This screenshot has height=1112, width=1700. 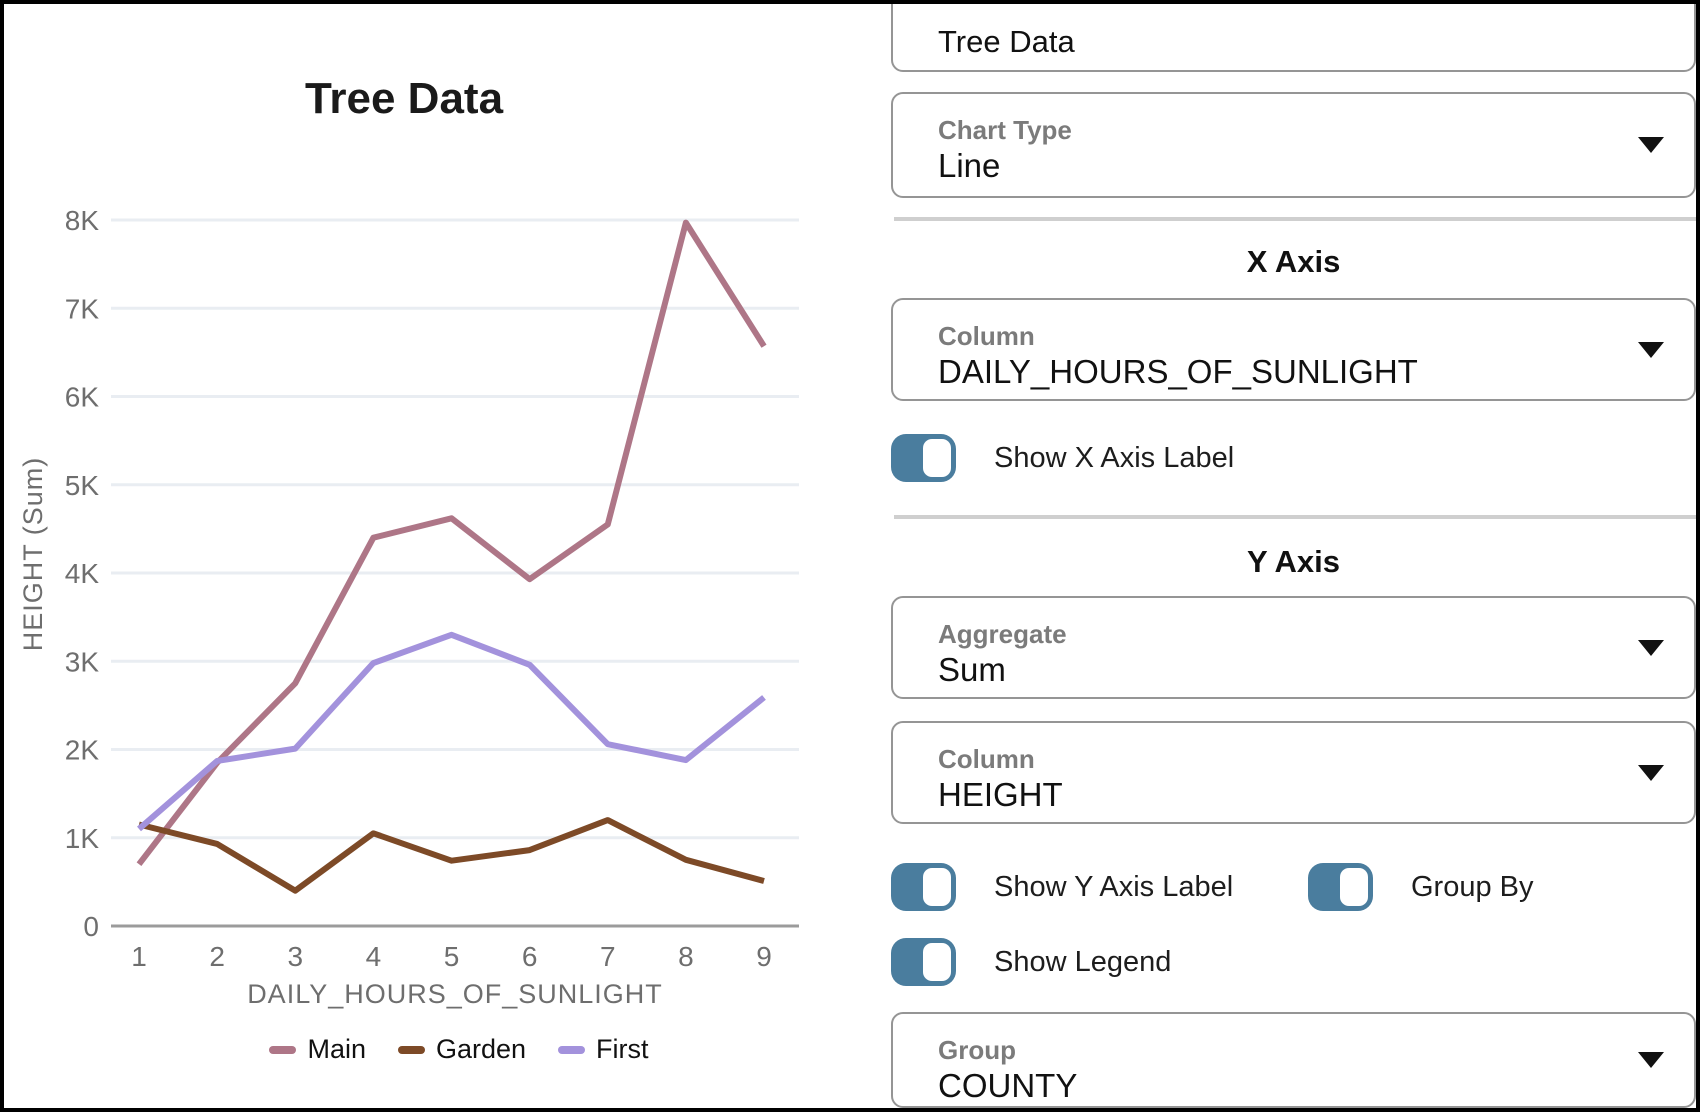 What do you see at coordinates (622, 1049) in the screenshot?
I see `legend-label: First` at bounding box center [622, 1049].